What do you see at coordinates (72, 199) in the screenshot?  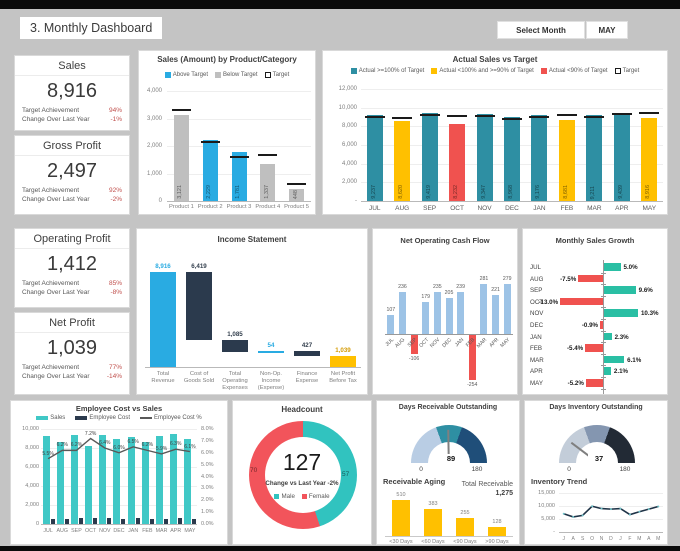 I see `kpi-change-row: Change Over Last Year -2%` at bounding box center [72, 199].